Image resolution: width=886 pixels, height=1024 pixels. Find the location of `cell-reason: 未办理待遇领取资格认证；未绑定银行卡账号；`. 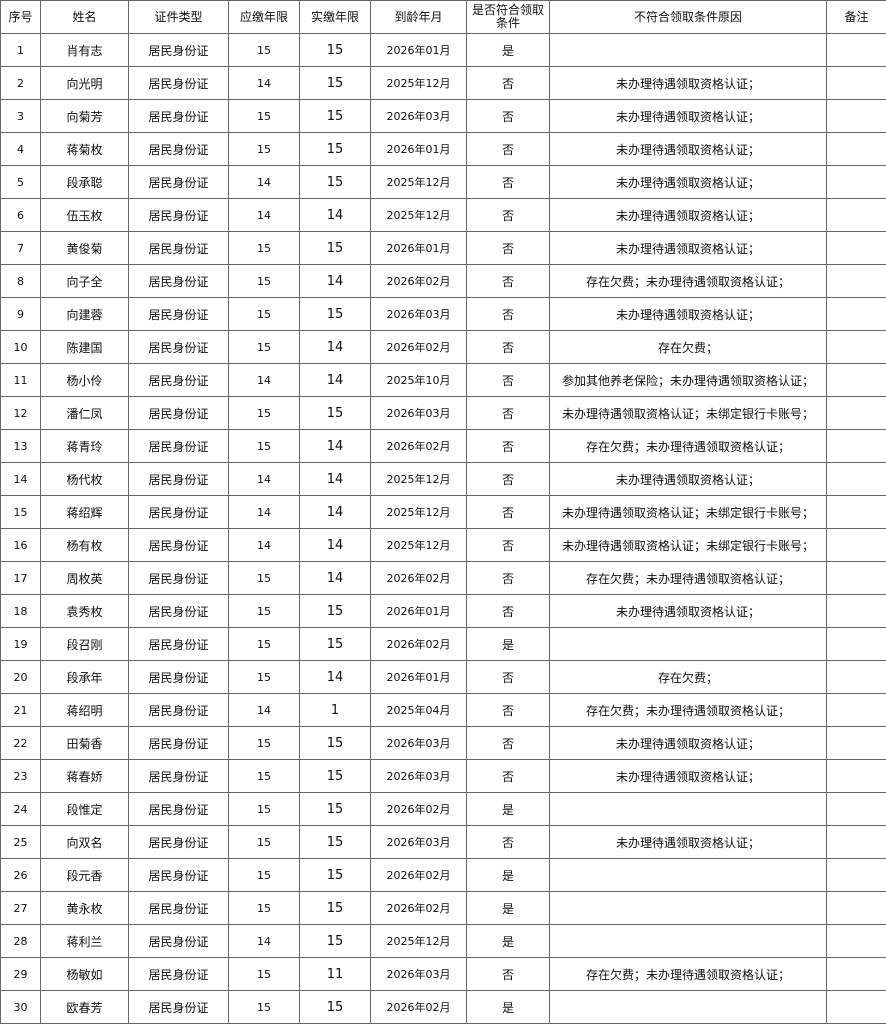

cell-reason: 未办理待遇领取资格认证；未绑定银行卡账号； is located at coordinates (688, 512).